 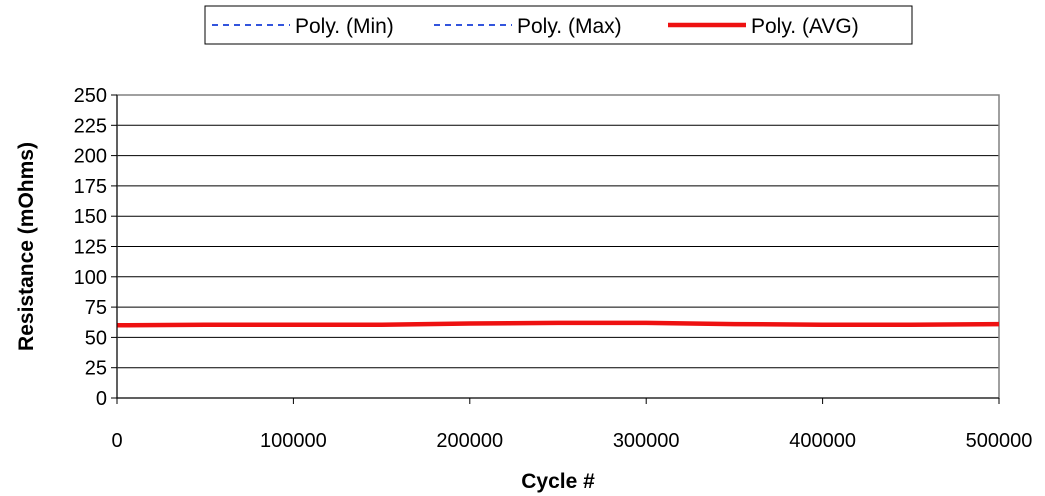 I want to click on x-axis-title: Cycle #, so click(x=558, y=481).